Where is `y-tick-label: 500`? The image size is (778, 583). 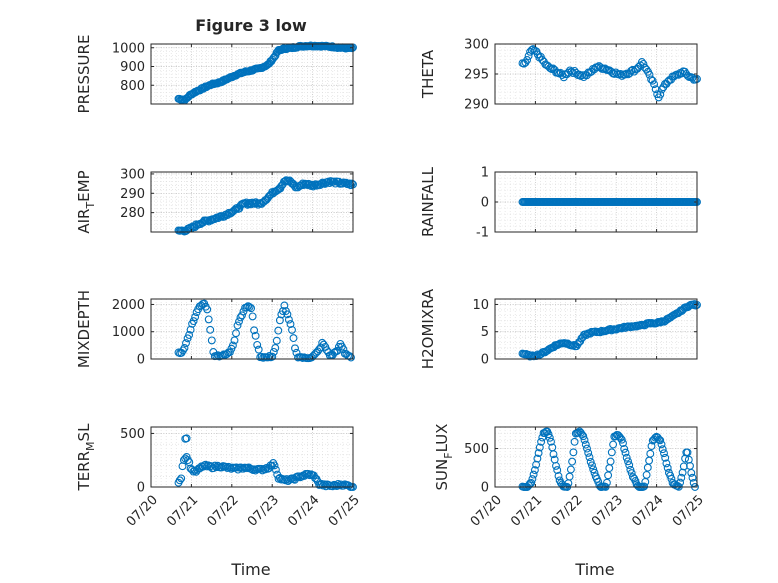
y-tick-label: 500 is located at coordinates (476, 449).